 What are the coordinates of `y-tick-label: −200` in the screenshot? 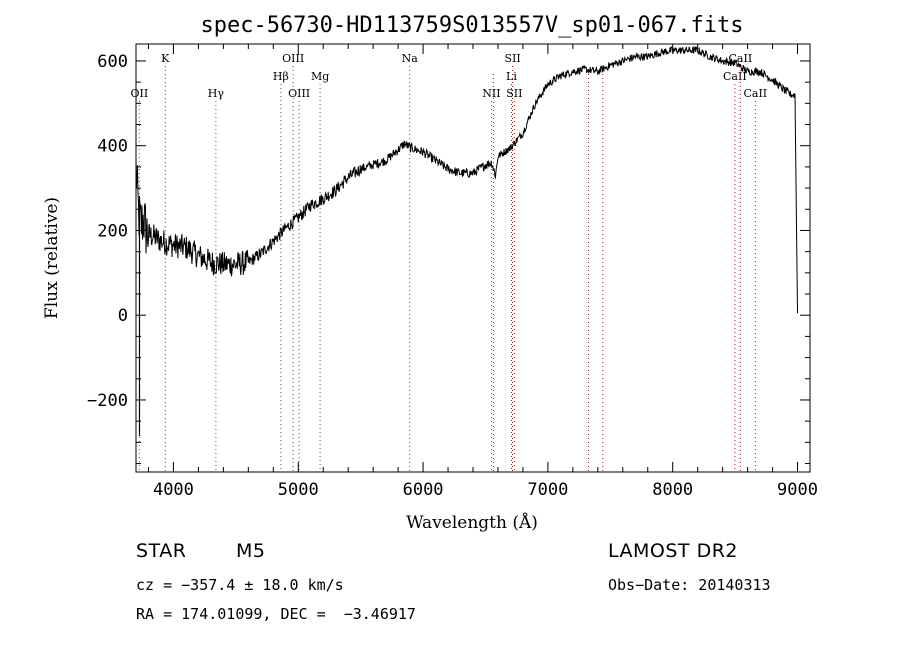 It's located at (107, 401).